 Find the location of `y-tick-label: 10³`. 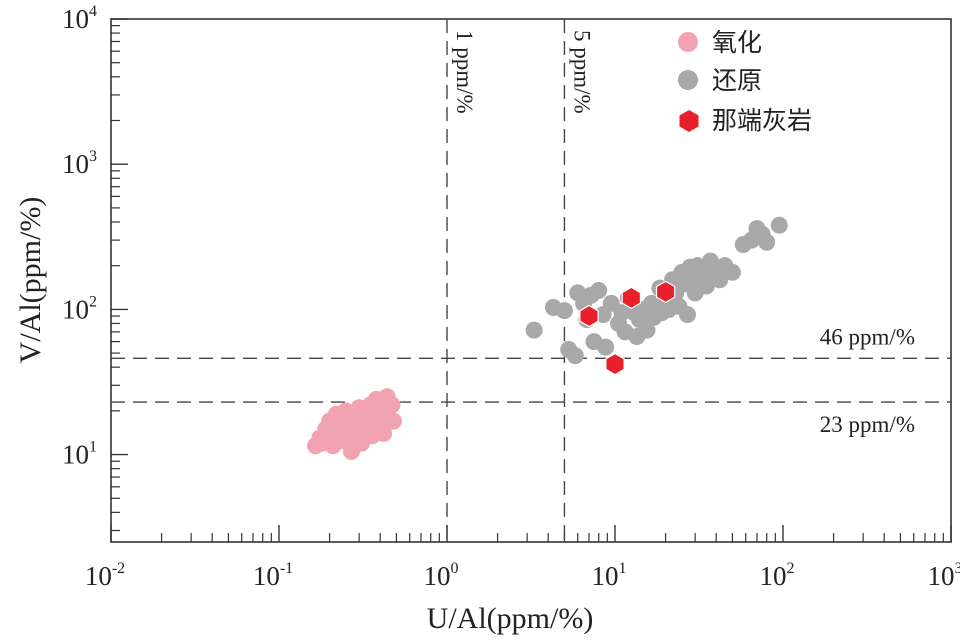

y-tick-label: 10³ is located at coordinates (79, 163).